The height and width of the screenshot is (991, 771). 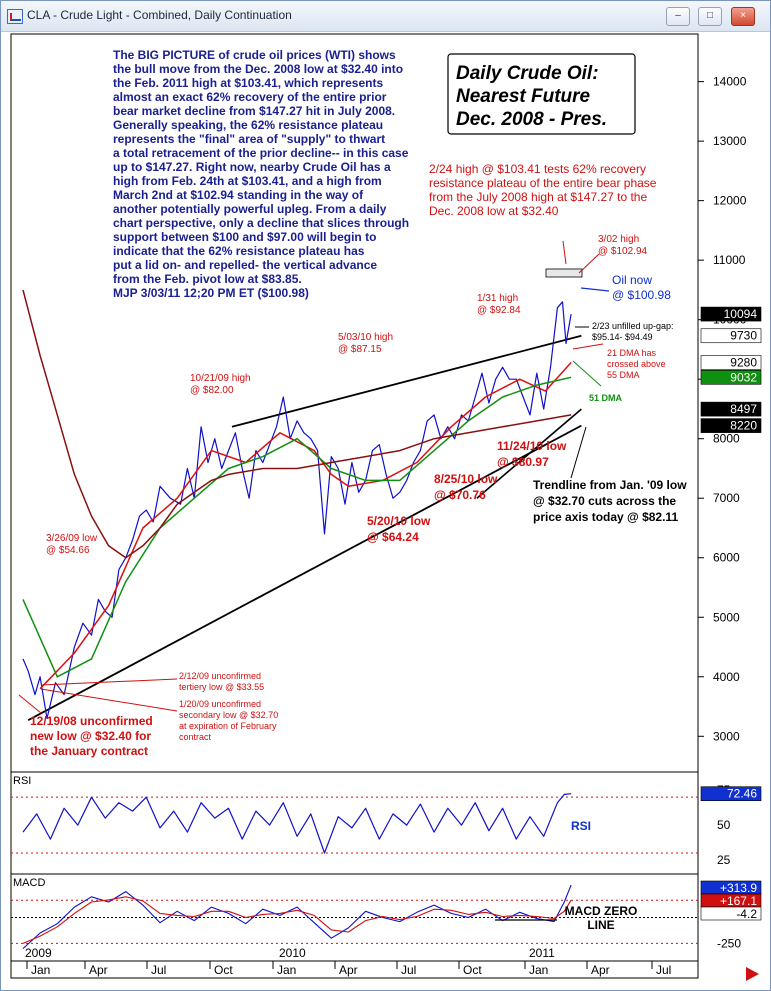 What do you see at coordinates (710, 16) in the screenshot?
I see `maximize-button: □` at bounding box center [710, 16].